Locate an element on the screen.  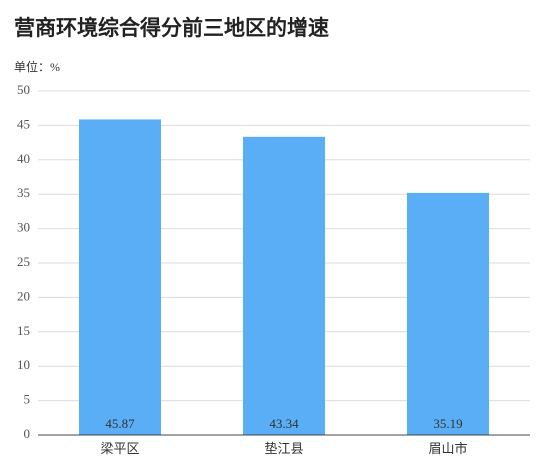
chart-title: 营商环境综合得分前三地区的增速 is located at coordinates (171, 28).